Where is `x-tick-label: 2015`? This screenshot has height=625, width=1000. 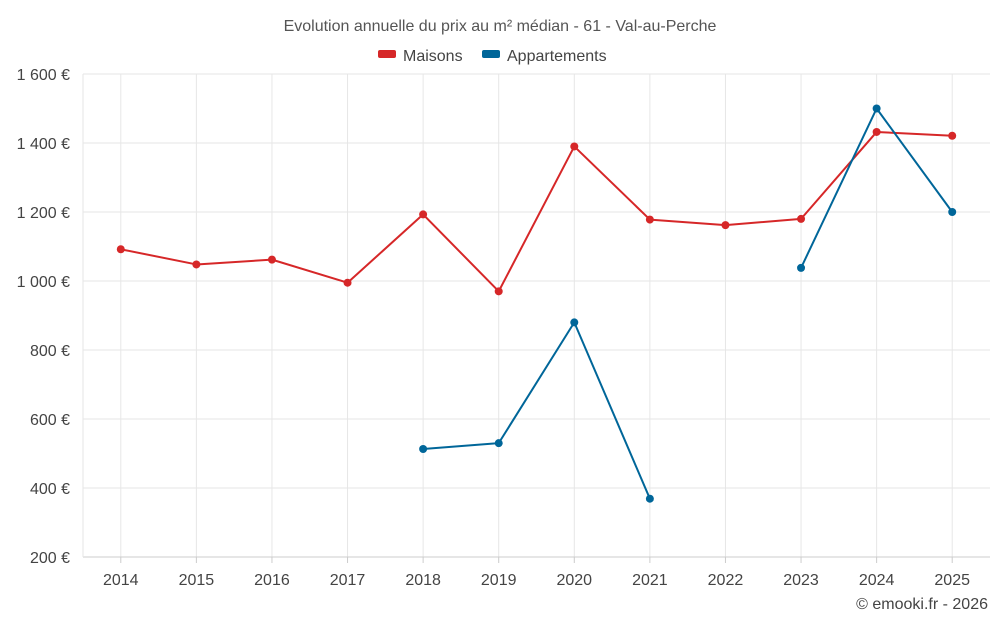
x-tick-label: 2015 is located at coordinates (197, 580).